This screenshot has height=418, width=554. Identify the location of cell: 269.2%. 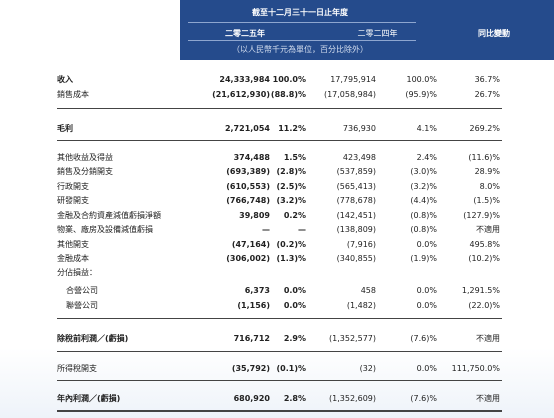
(484, 128).